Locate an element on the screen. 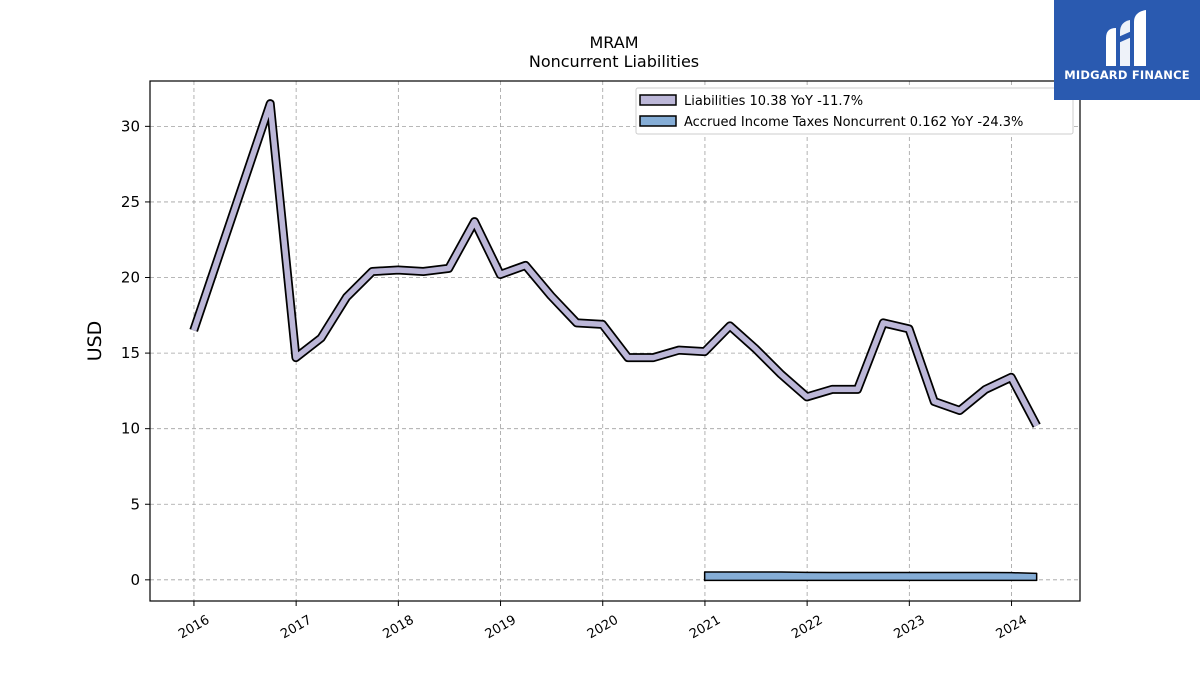 Image resolution: width=1200 pixels, height=675 pixels. x-tick-label: 2021 is located at coordinates (705, 628).